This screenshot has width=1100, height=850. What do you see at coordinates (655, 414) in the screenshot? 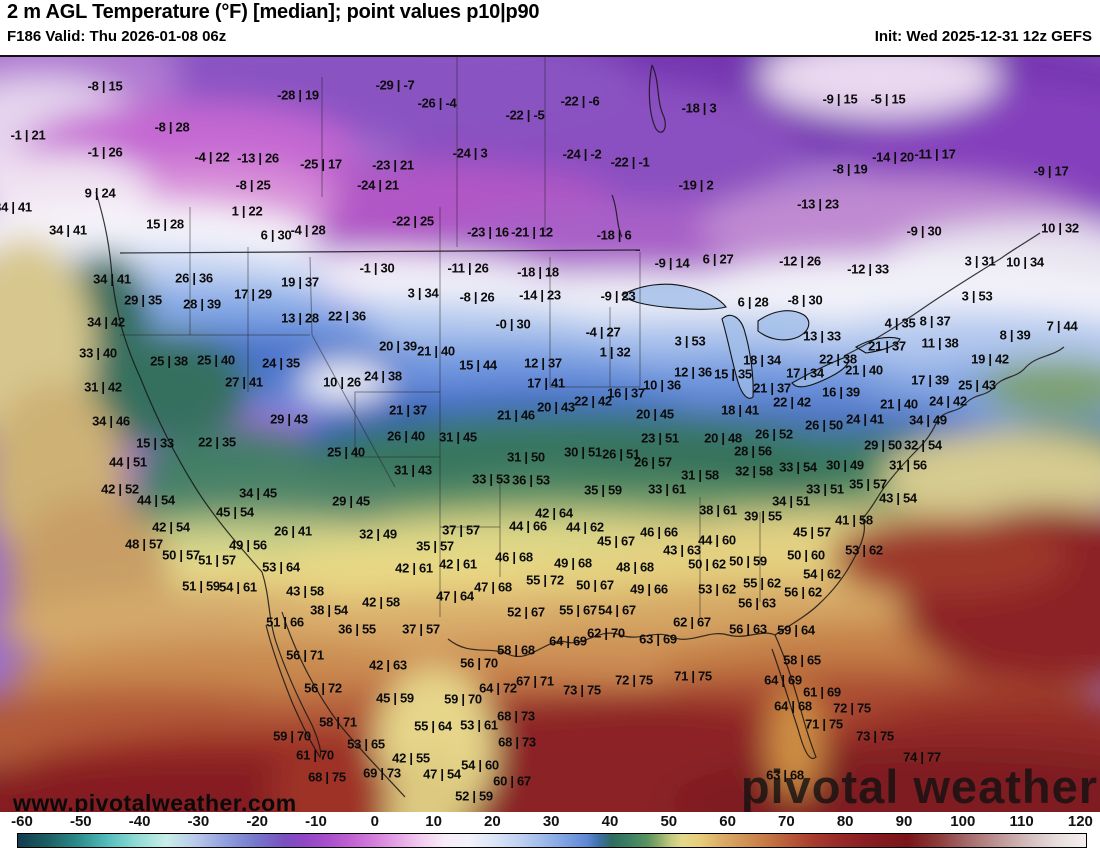
I see `point-value-label: 20 | 45` at bounding box center [655, 414].